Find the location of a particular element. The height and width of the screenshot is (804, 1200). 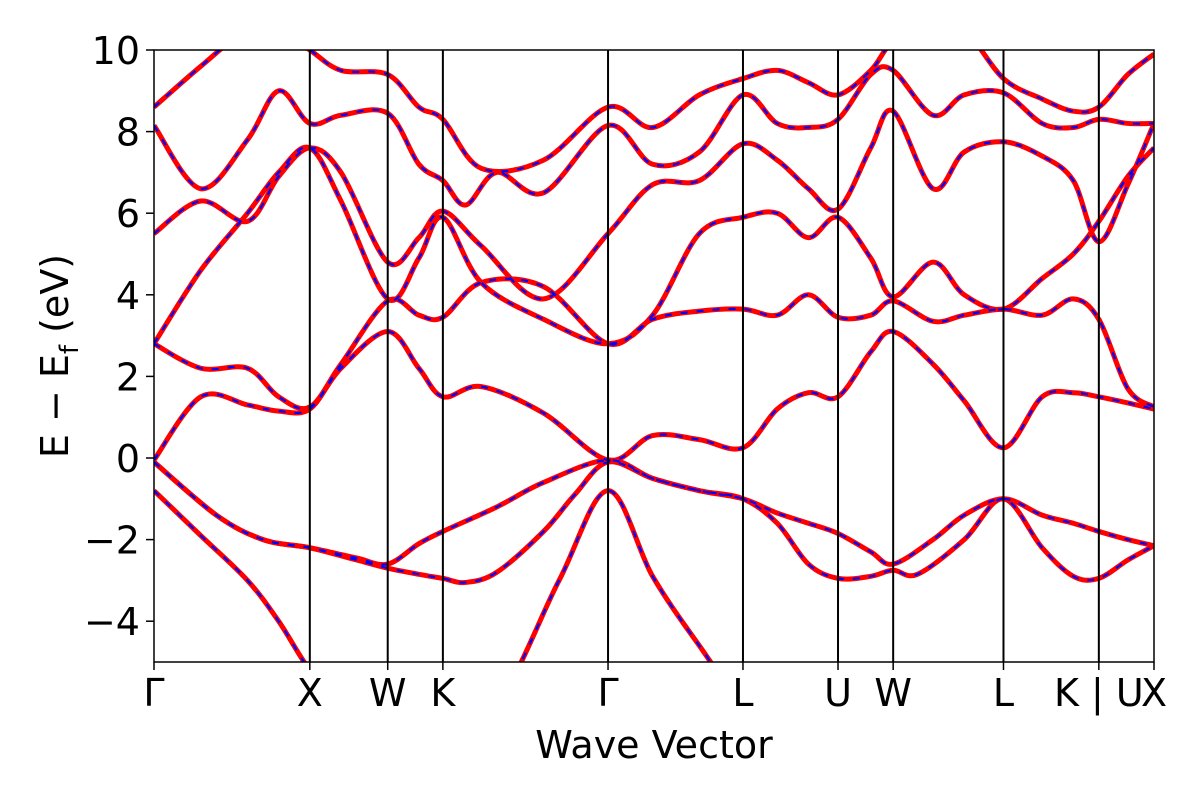

x-tick-label: K | U is located at coordinates (1099, 693).